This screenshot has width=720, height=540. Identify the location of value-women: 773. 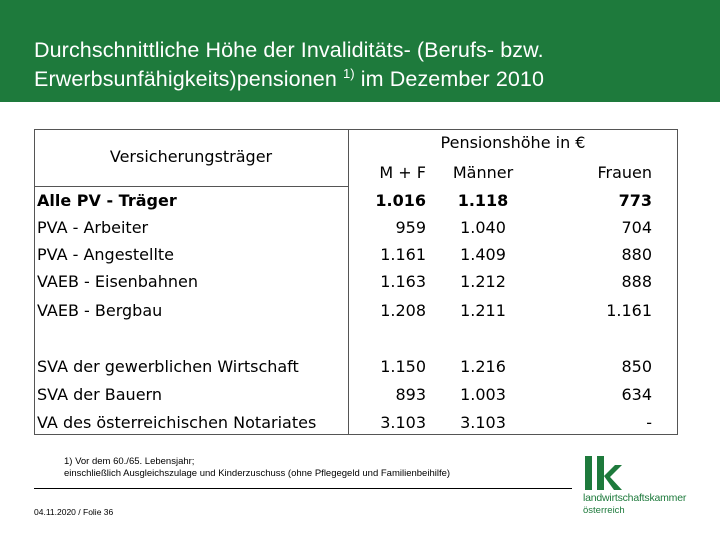
(635, 200).